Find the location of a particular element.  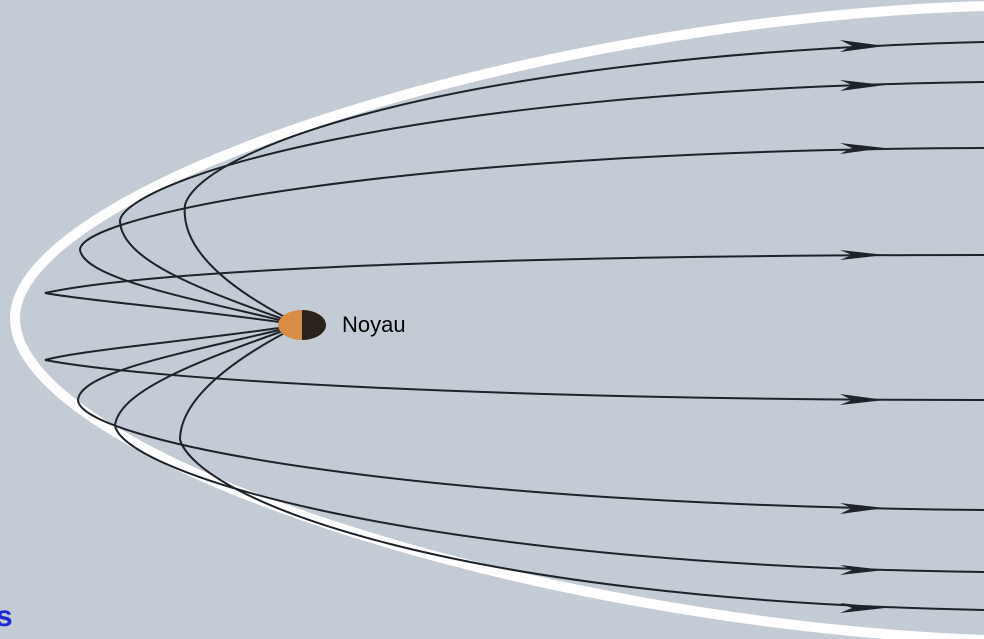

nucleus-shadow is located at coordinates (314, 325).